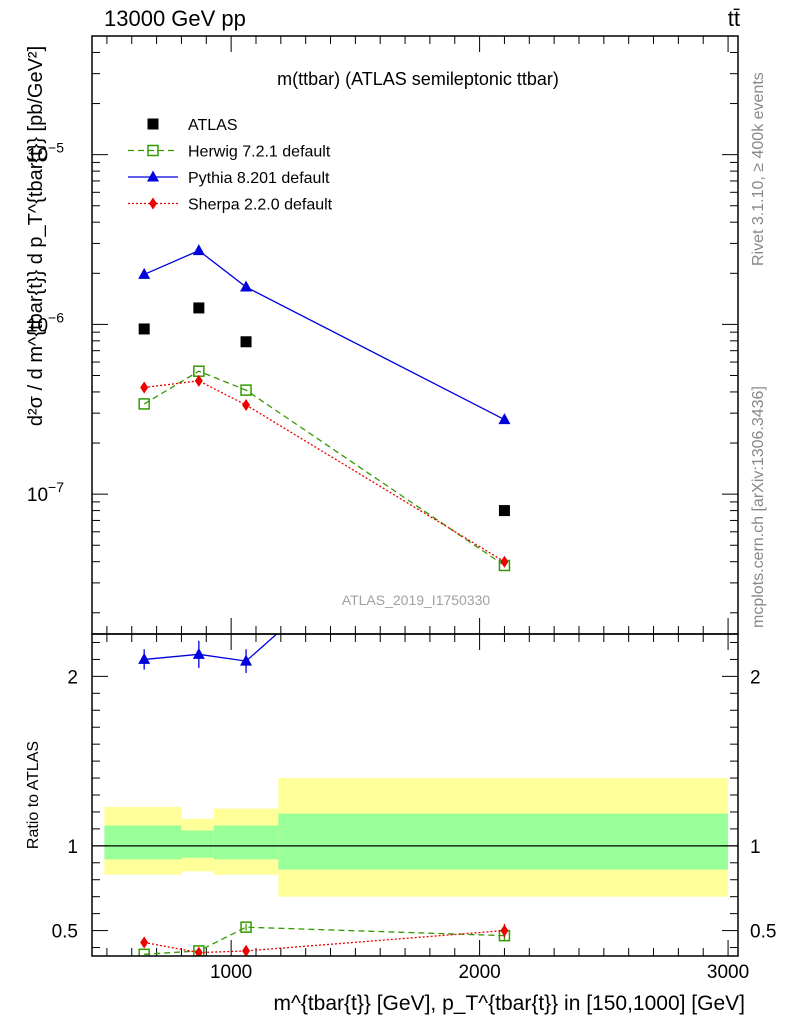 This screenshot has width=786, height=1024. Describe the element at coordinates (72, 847) in the screenshot. I see `ratio-y-tick-label-left: 1` at that location.